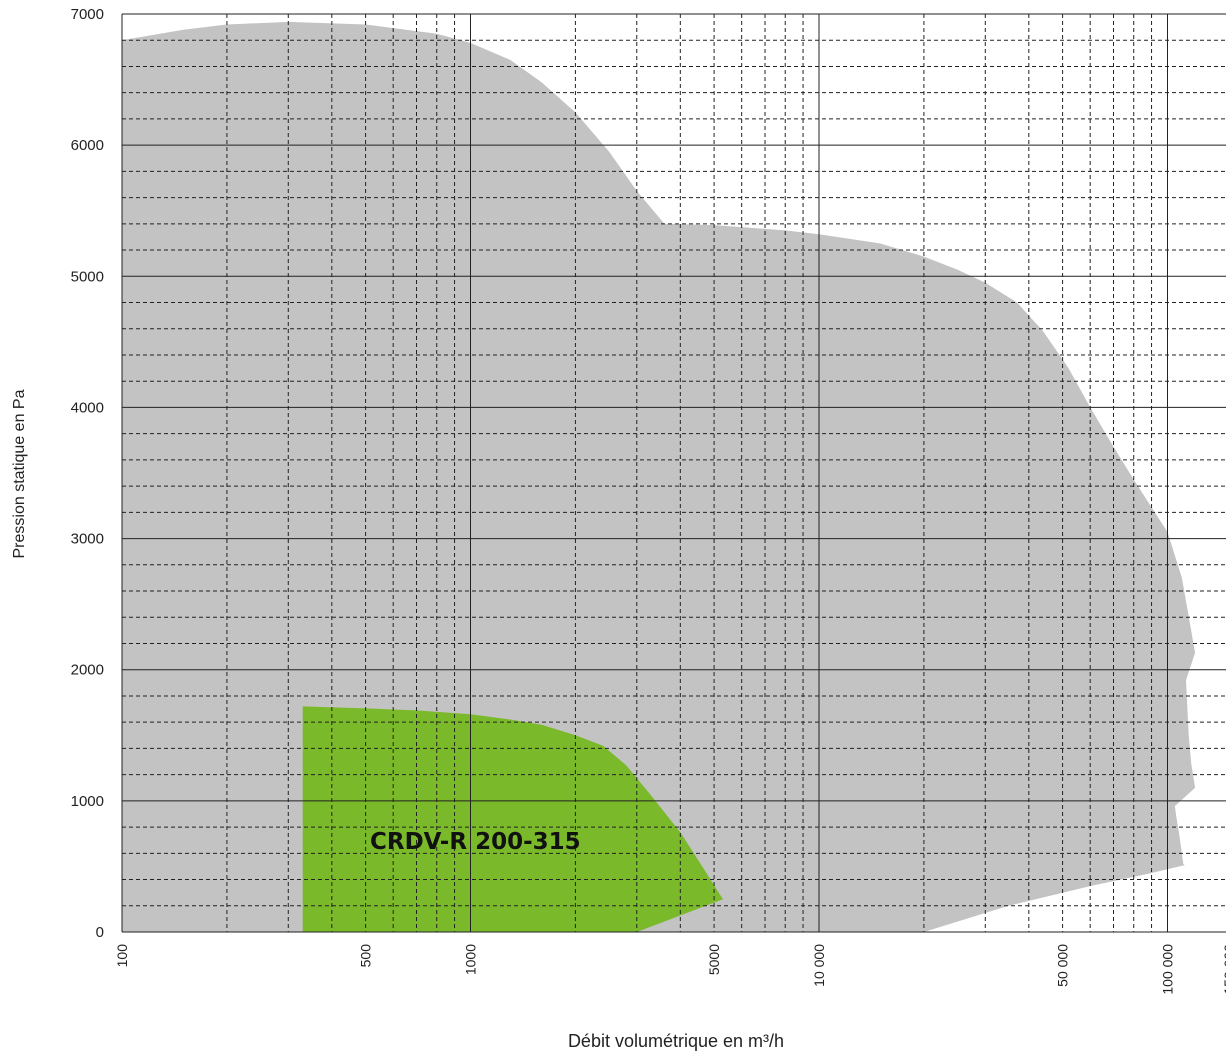 The height and width of the screenshot is (1053, 1226). What do you see at coordinates (471, 959) in the screenshot?
I see `x-tick-label: 1000` at bounding box center [471, 959].